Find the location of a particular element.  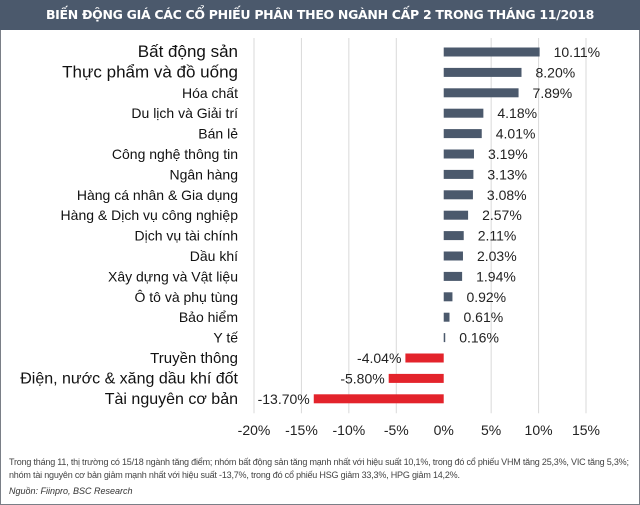

data-label: 3.13% is located at coordinates (507, 174).